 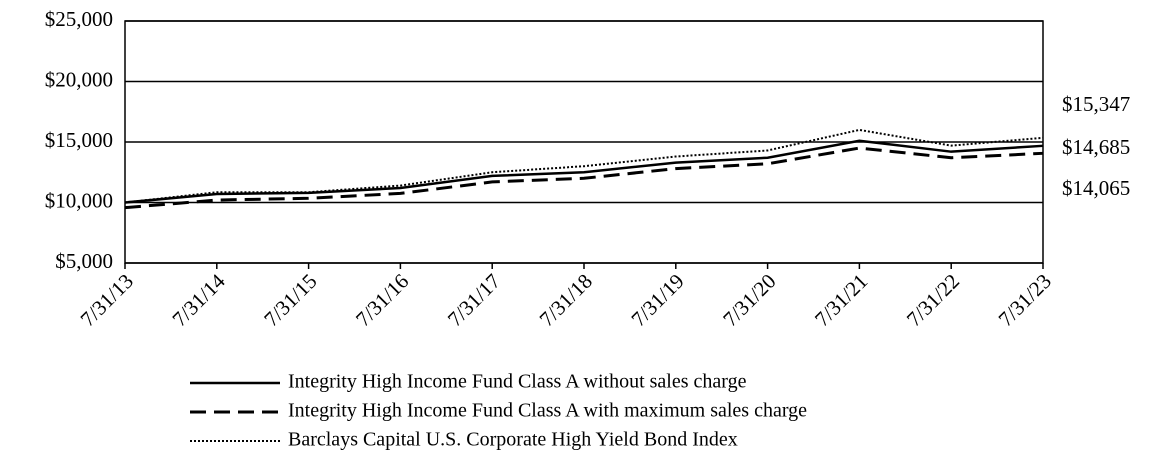 What do you see at coordinates (79, 140) in the screenshot?
I see `y-tick-label: $15,000` at bounding box center [79, 140].